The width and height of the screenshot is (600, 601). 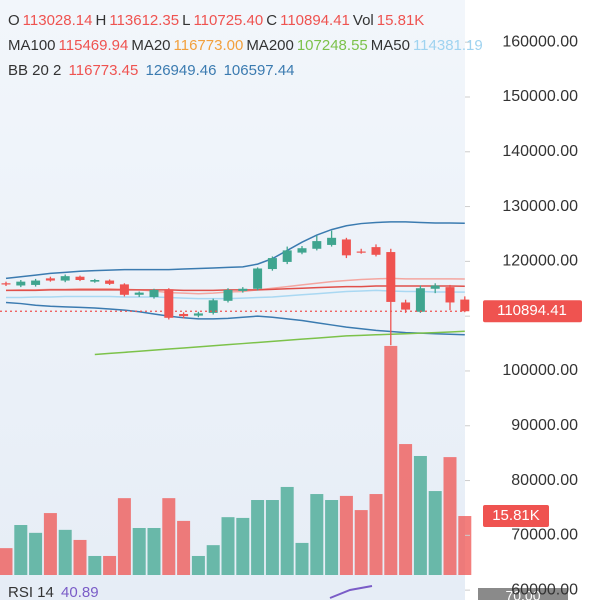 What do you see at coordinates (400, 20) in the screenshot?
I see `legend-value: 15.81K` at bounding box center [400, 20].